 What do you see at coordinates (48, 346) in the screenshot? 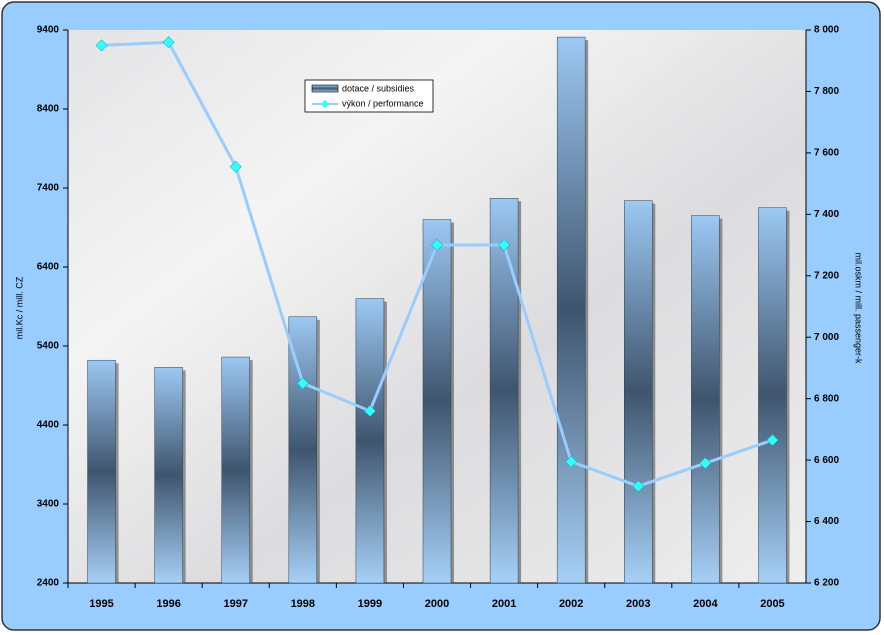
I see `y-tick-label: 5400` at bounding box center [48, 346].